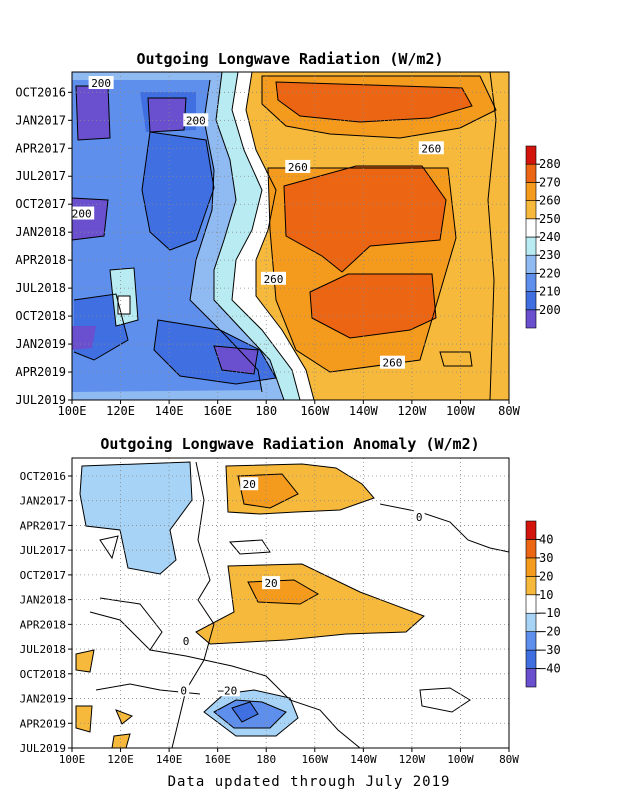 This screenshot has height=800, width=618. I want to click on olr-colorbar-label: 280, so click(550, 164).